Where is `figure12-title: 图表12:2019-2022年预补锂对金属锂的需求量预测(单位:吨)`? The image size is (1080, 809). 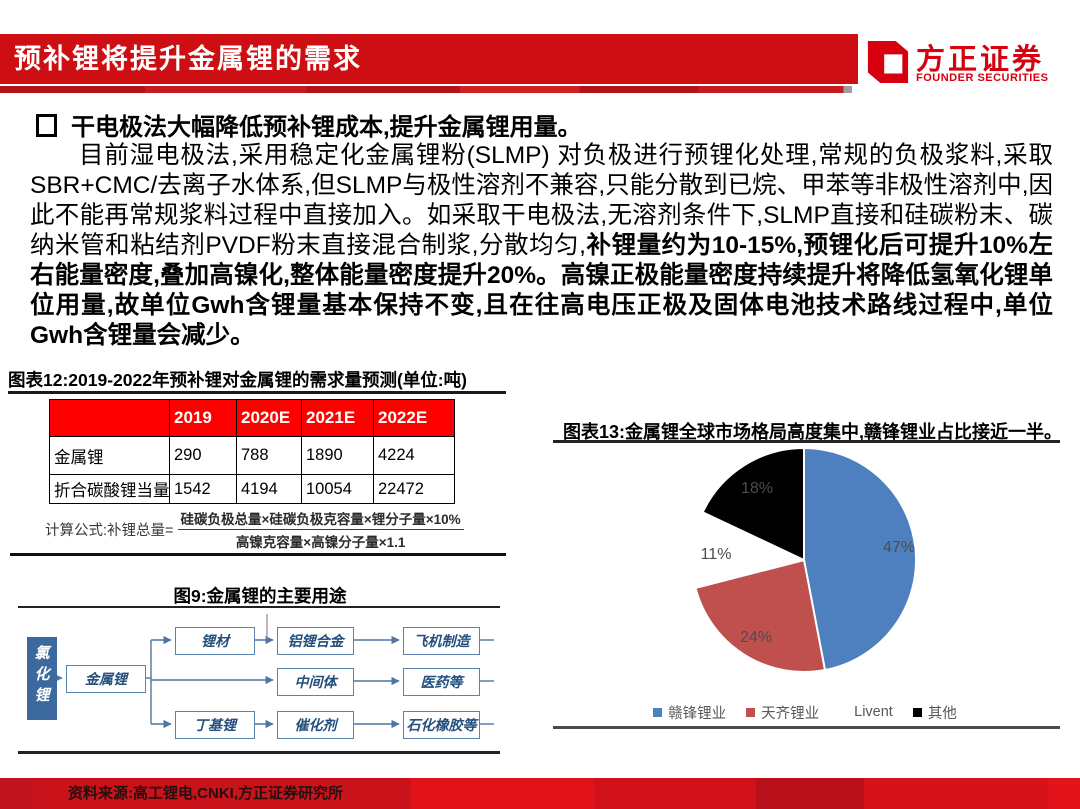 figure12-title: 图表12:2019-2022年预补锂对金属锂的需求量预测(单位:吨) is located at coordinates (237, 380).